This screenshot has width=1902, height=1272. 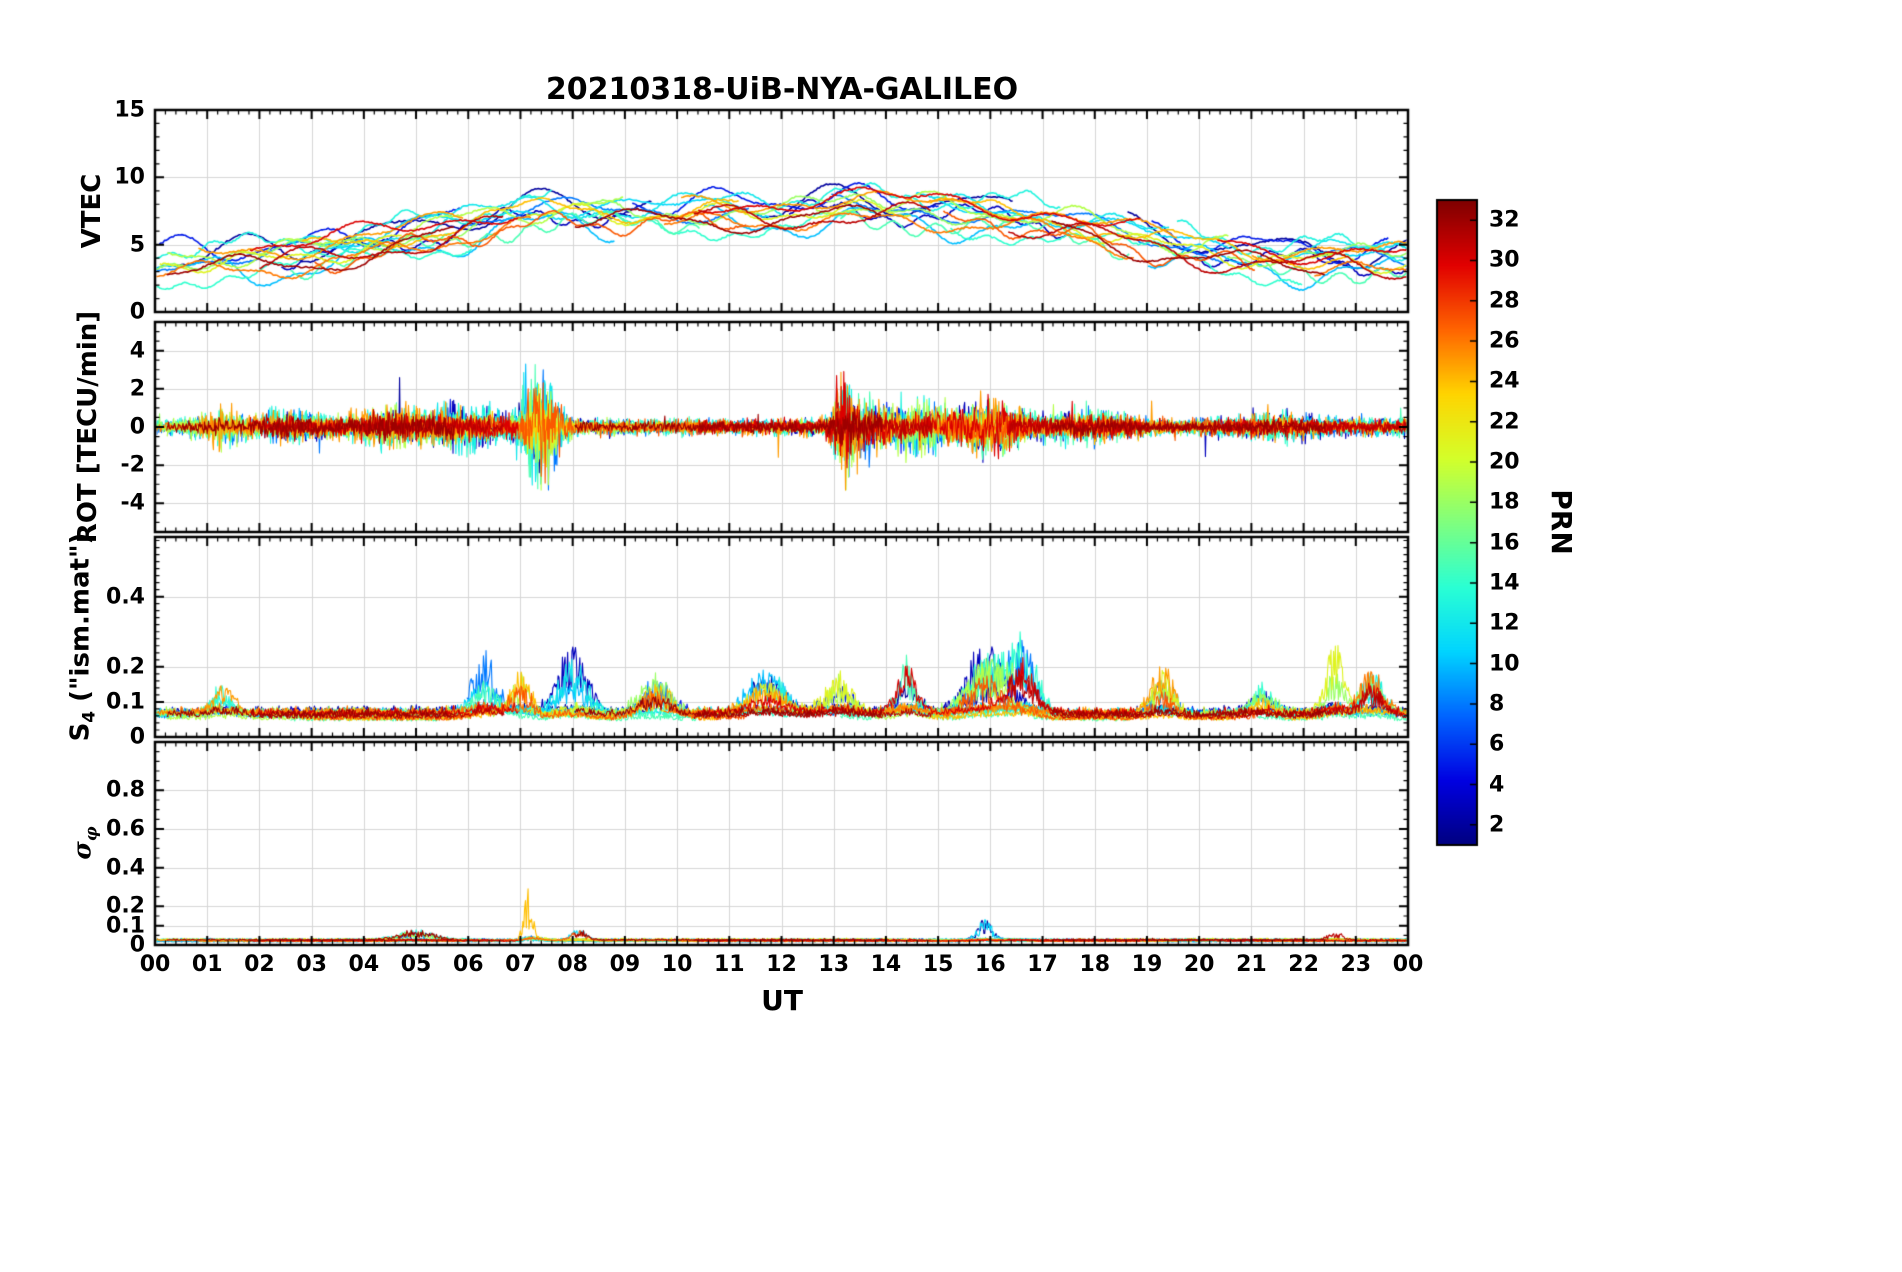 I want to click on colorbar-tick-label: 18, so click(x=1504, y=502).